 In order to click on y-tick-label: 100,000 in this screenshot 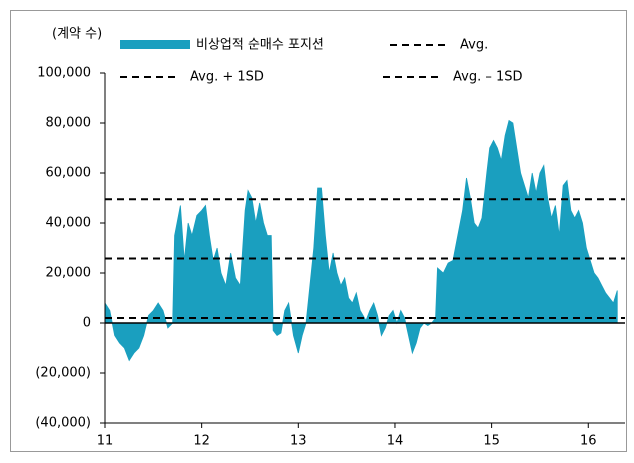, I will do `click(64, 73)`.